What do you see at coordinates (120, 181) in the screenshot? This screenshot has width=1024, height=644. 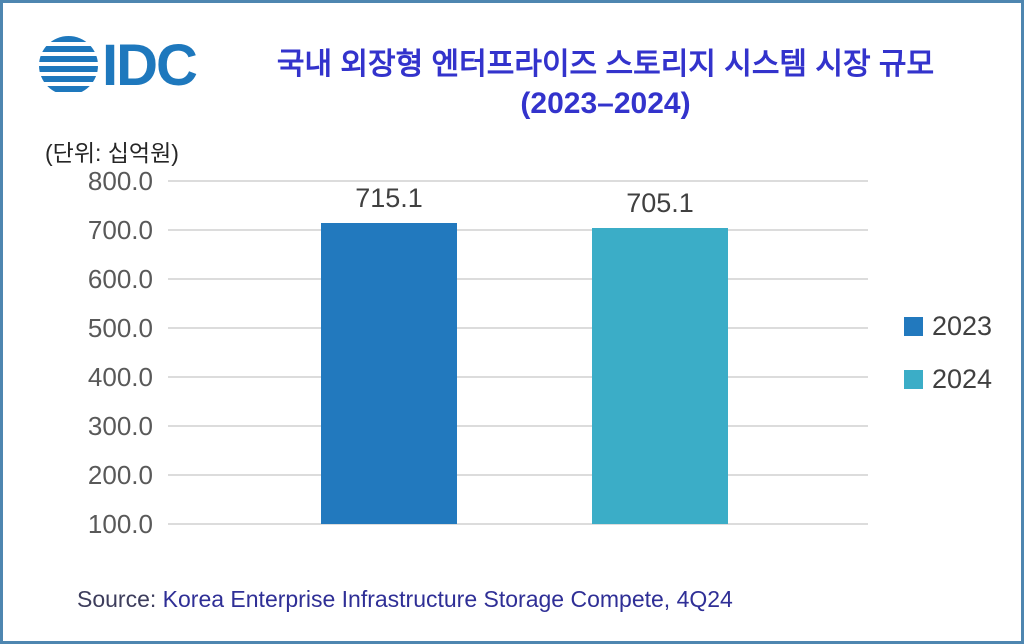 I see `y-axis-tick-label: 800.0` at bounding box center [120, 181].